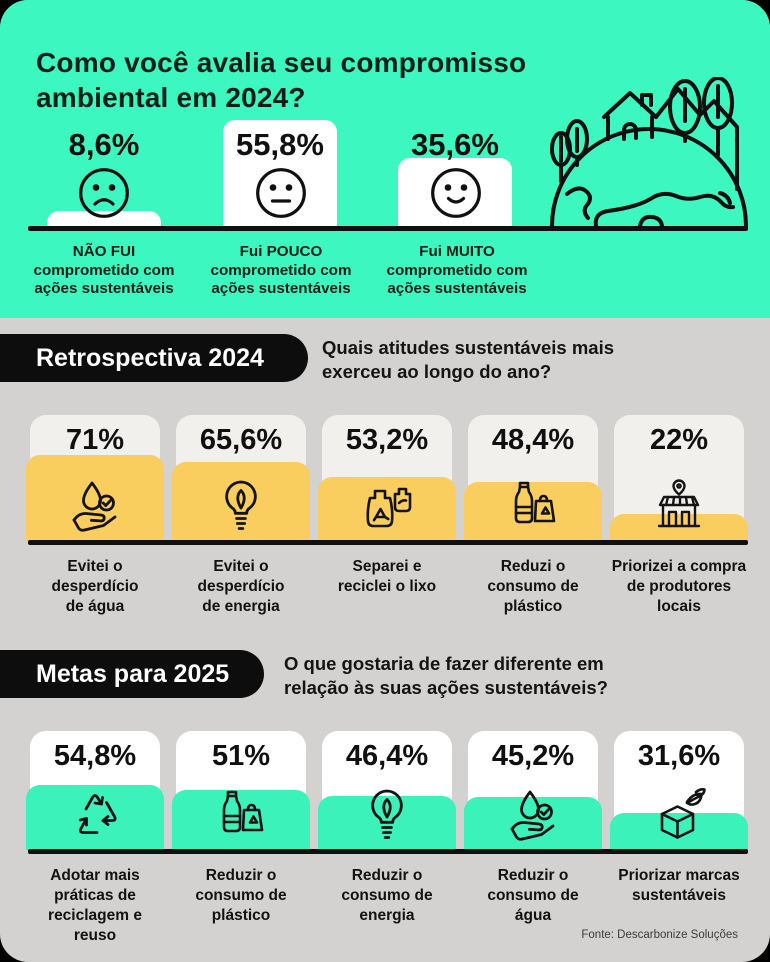 Image resolution: width=770 pixels, height=962 pixels. Describe the element at coordinates (659, 935) in the screenshot. I see `source-credit: Fonte: Descarbonize Soluções` at that location.